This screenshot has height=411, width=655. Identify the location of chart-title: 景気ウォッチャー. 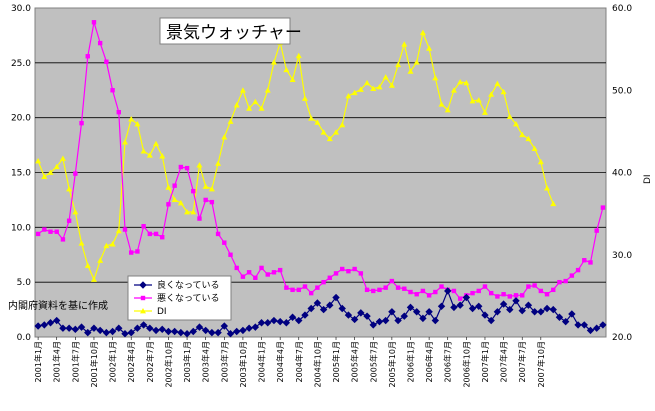
(234, 33).